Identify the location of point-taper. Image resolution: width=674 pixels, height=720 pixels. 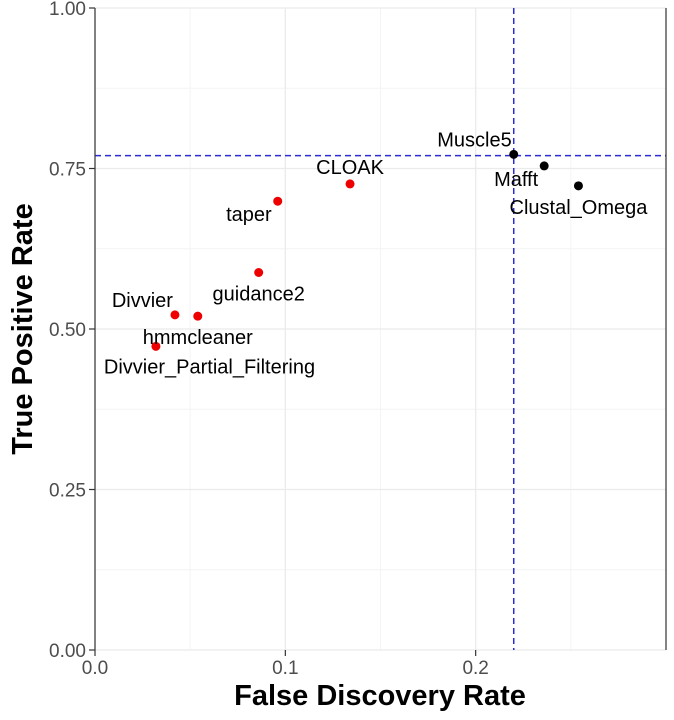
(278, 201).